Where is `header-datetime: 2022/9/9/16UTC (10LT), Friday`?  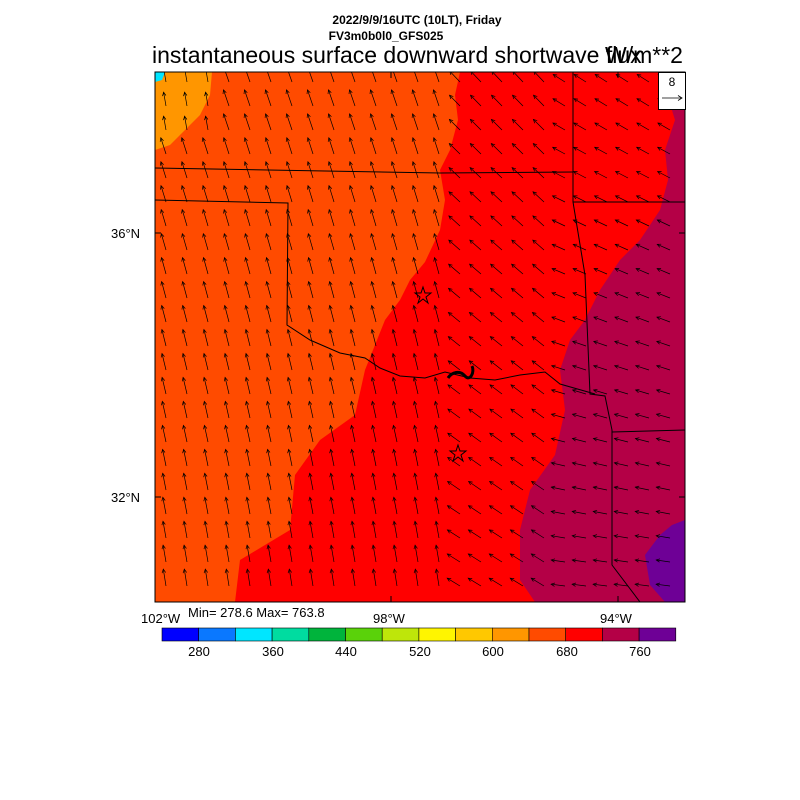
header-datetime: 2022/9/9/16UTC (10LT), Friday is located at coordinates (417, 20).